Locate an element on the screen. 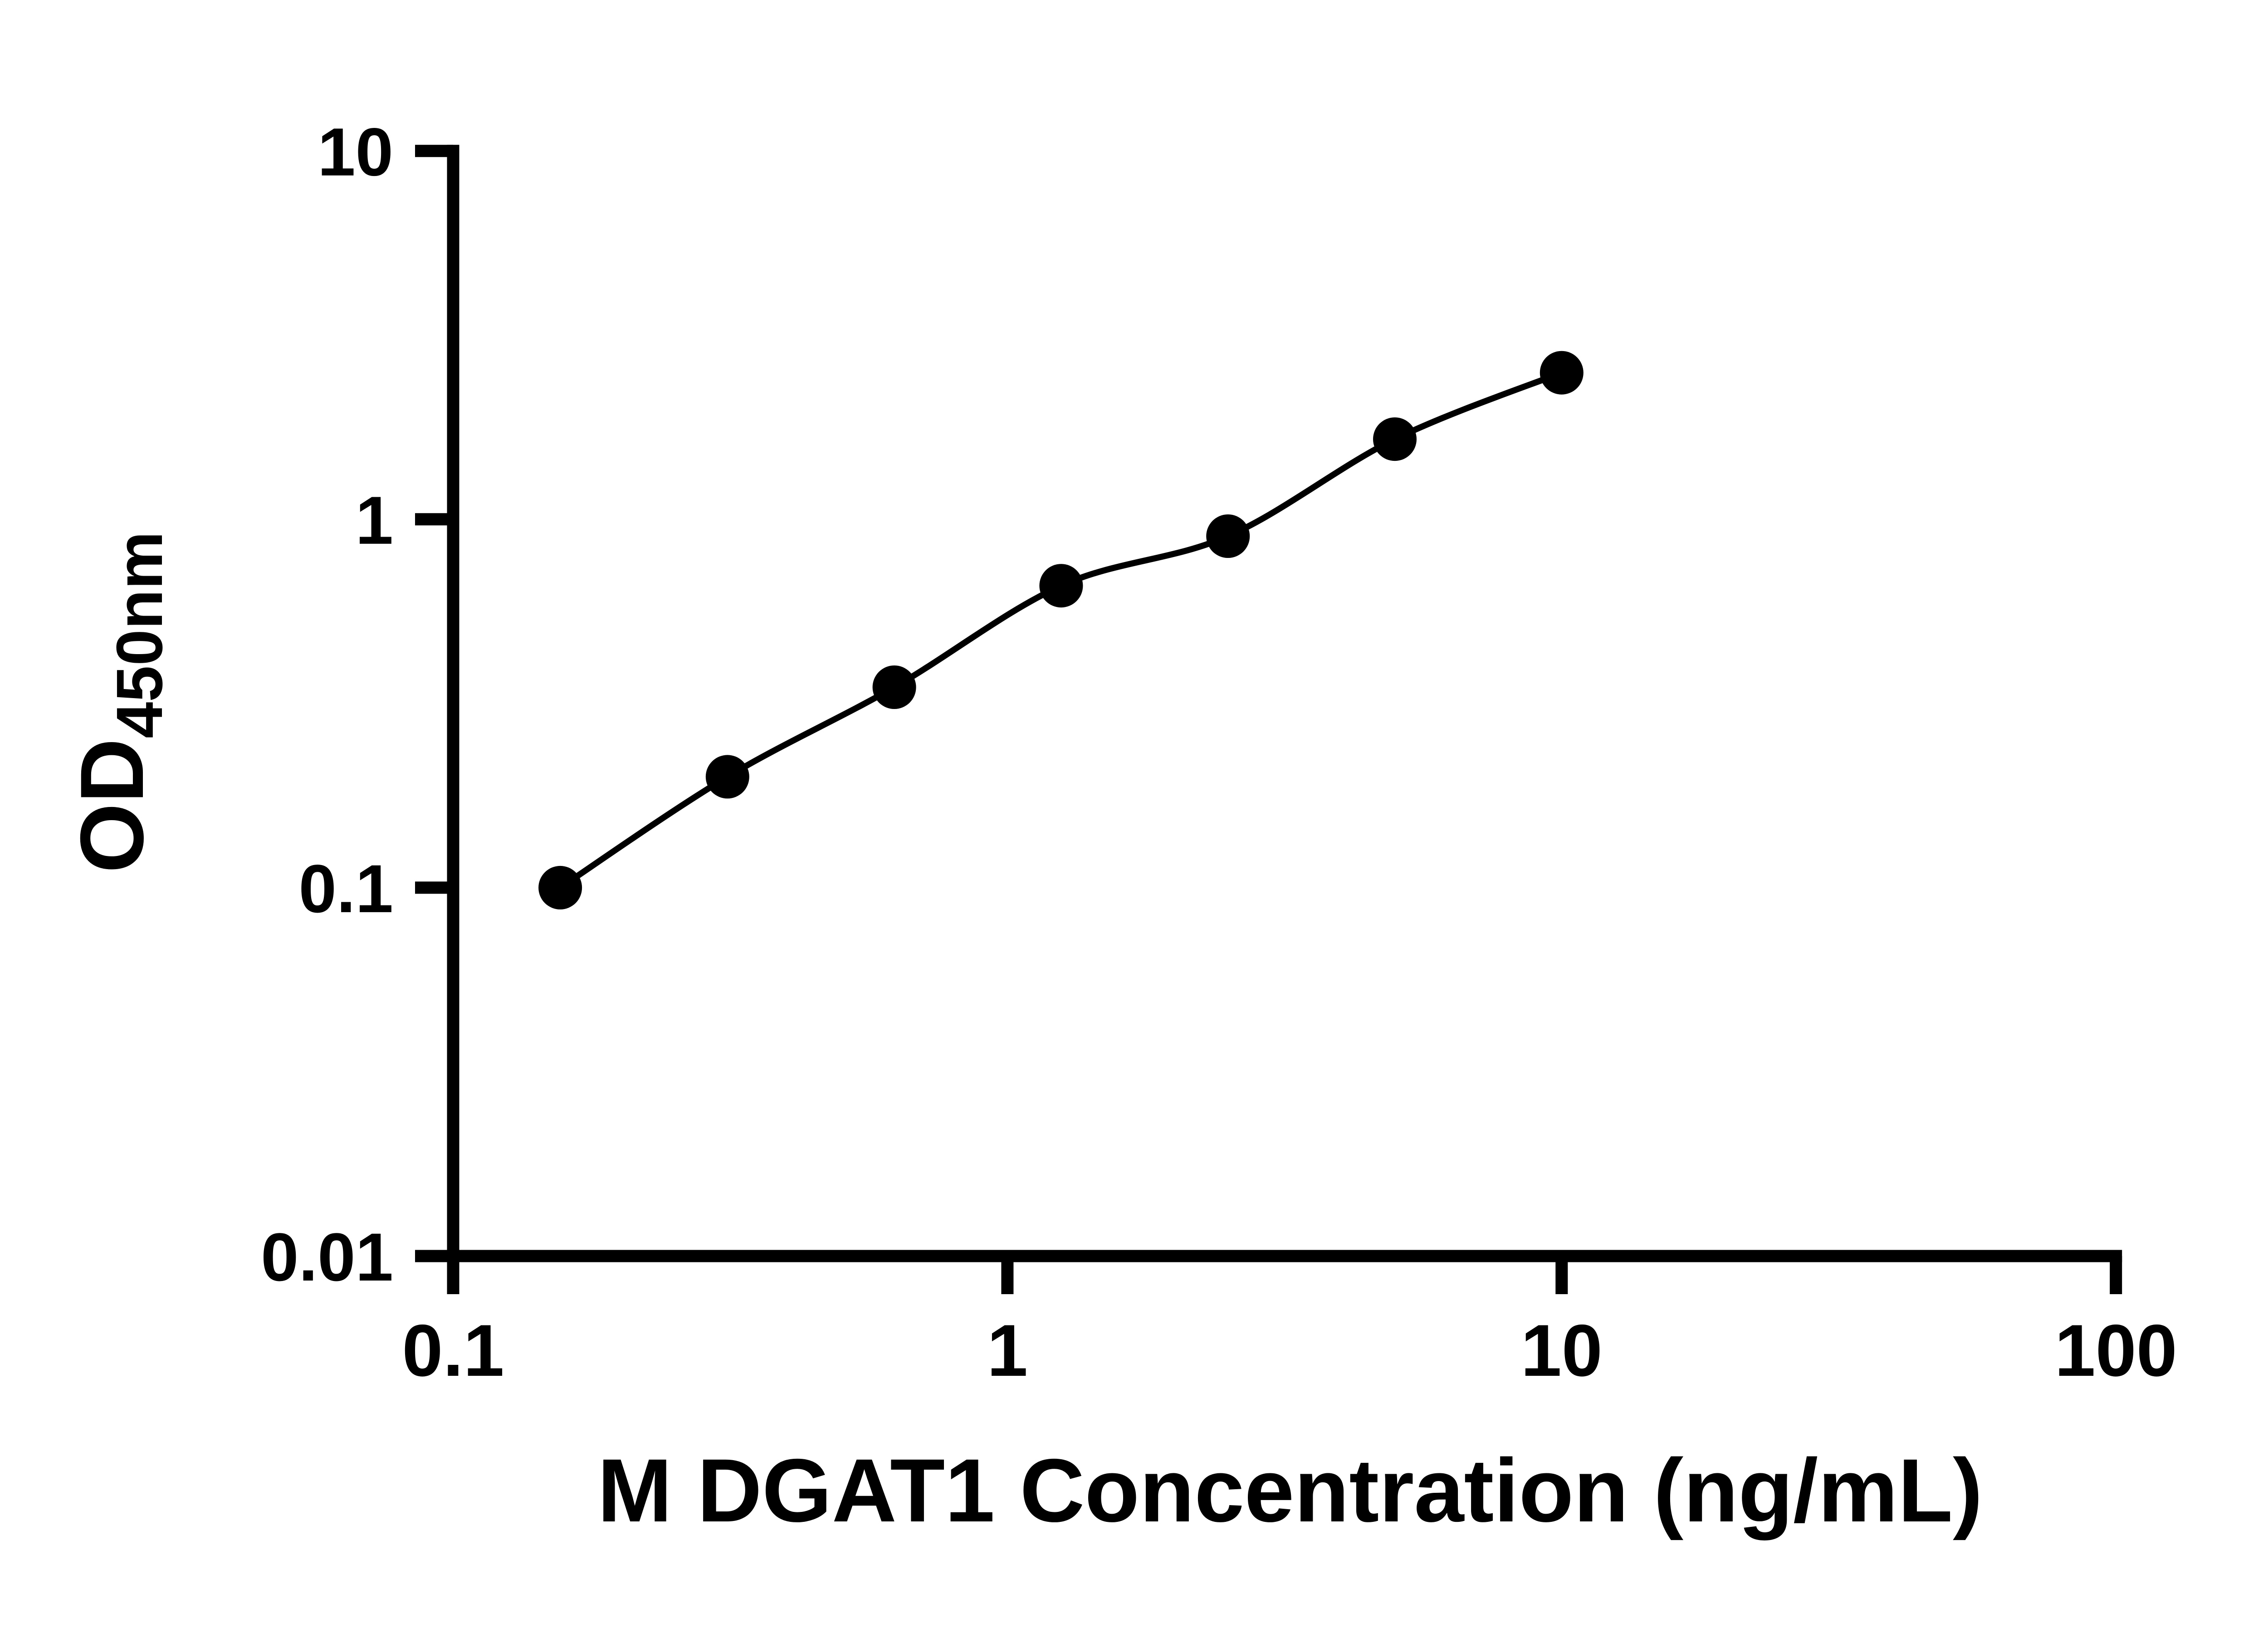  y-axis-title: OD450nm is located at coordinates (119, 702).